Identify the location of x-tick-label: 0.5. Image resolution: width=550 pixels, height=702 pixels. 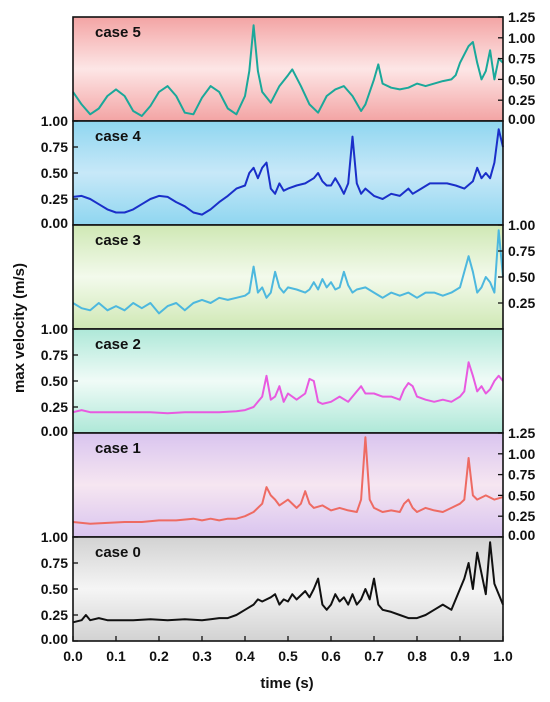
(288, 656).